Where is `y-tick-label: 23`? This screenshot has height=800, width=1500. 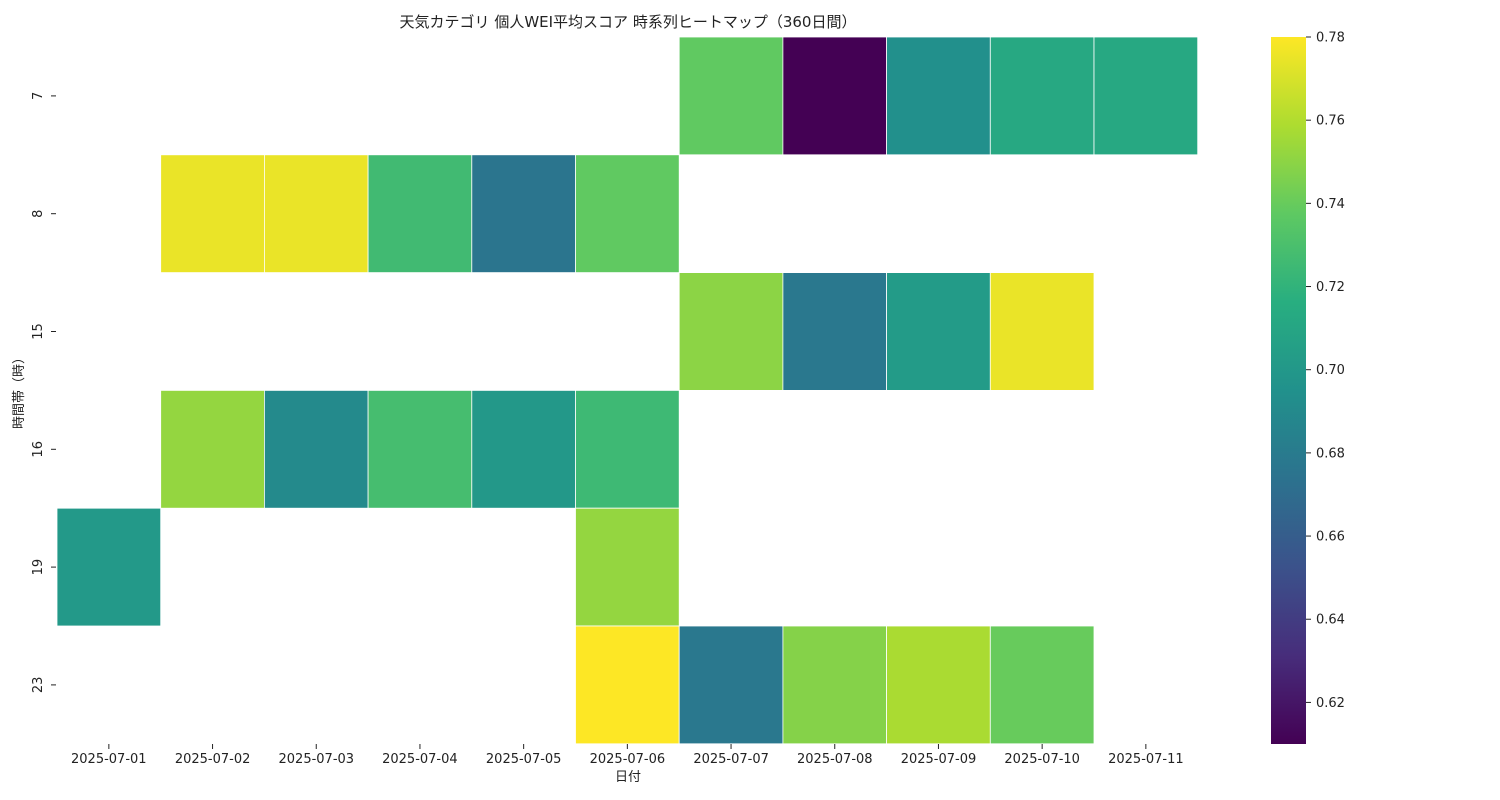 y-tick-label: 23 is located at coordinates (38, 685).